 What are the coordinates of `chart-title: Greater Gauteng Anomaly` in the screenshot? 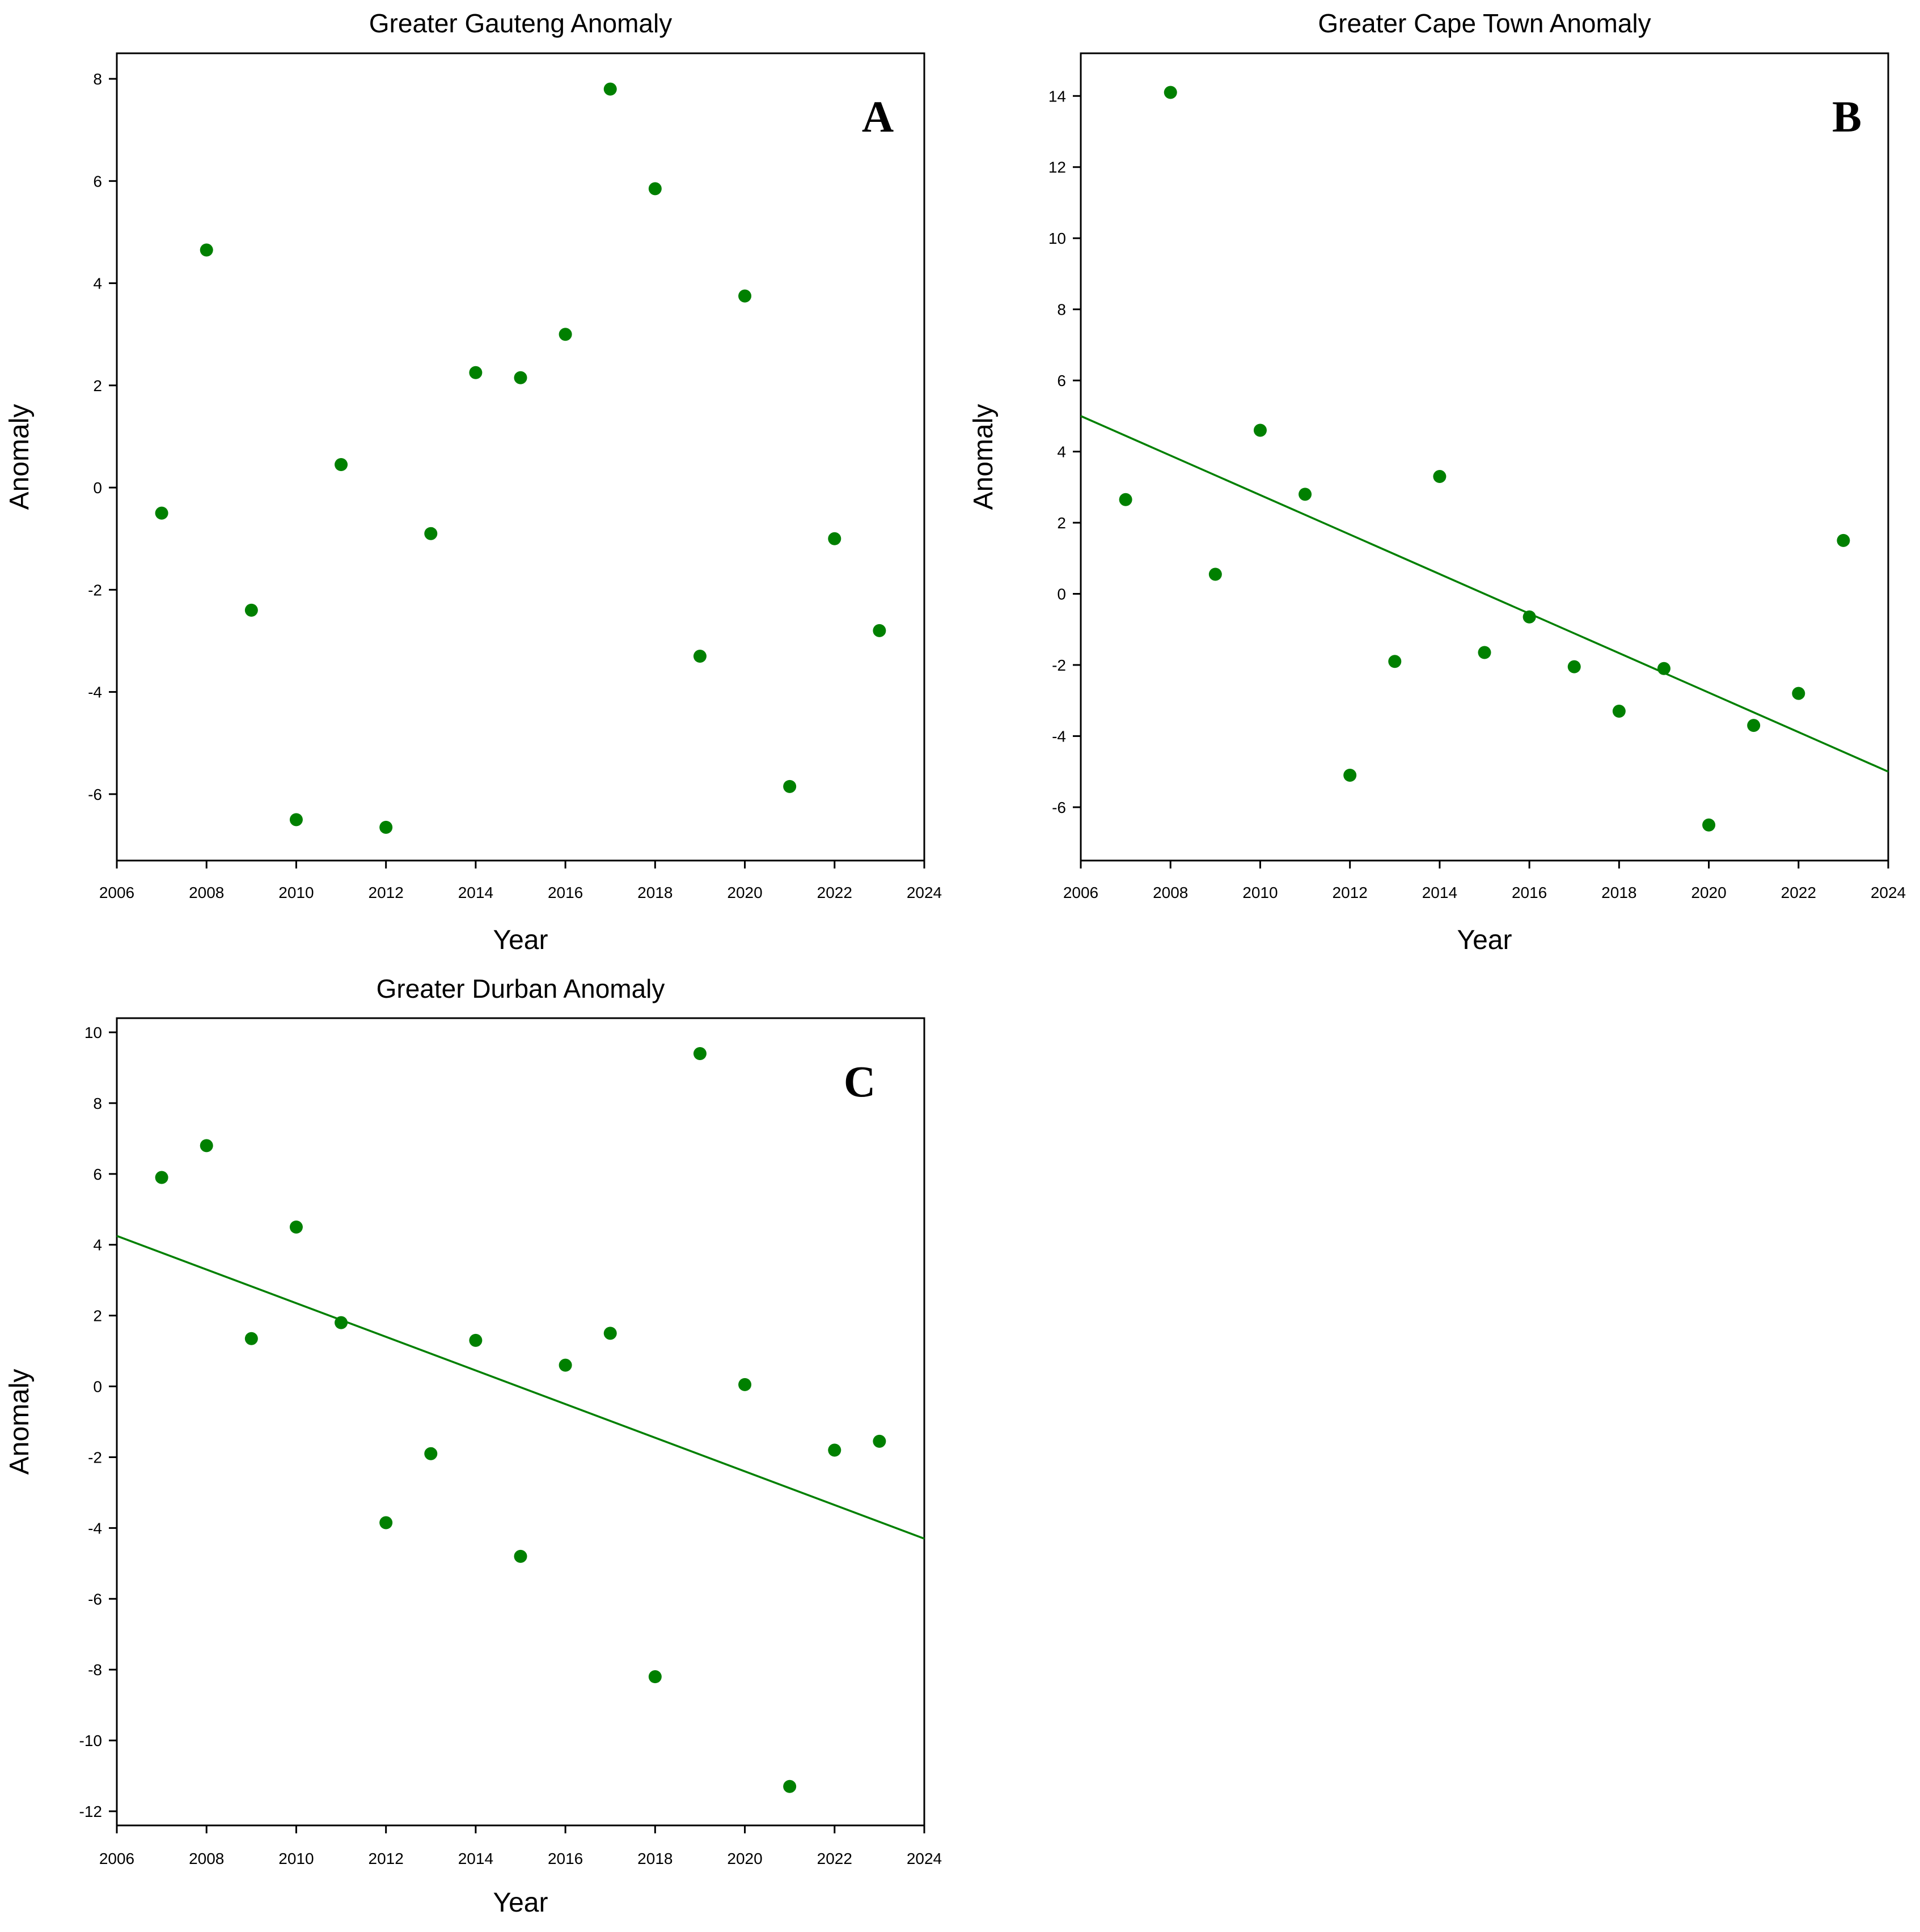 It's located at (520, 24).